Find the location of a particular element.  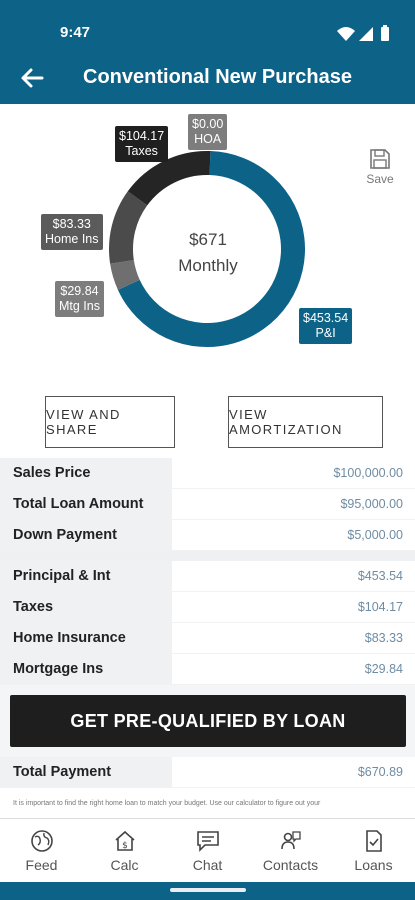

pi-tag: $453.54 P&I is located at coordinates (326, 326).